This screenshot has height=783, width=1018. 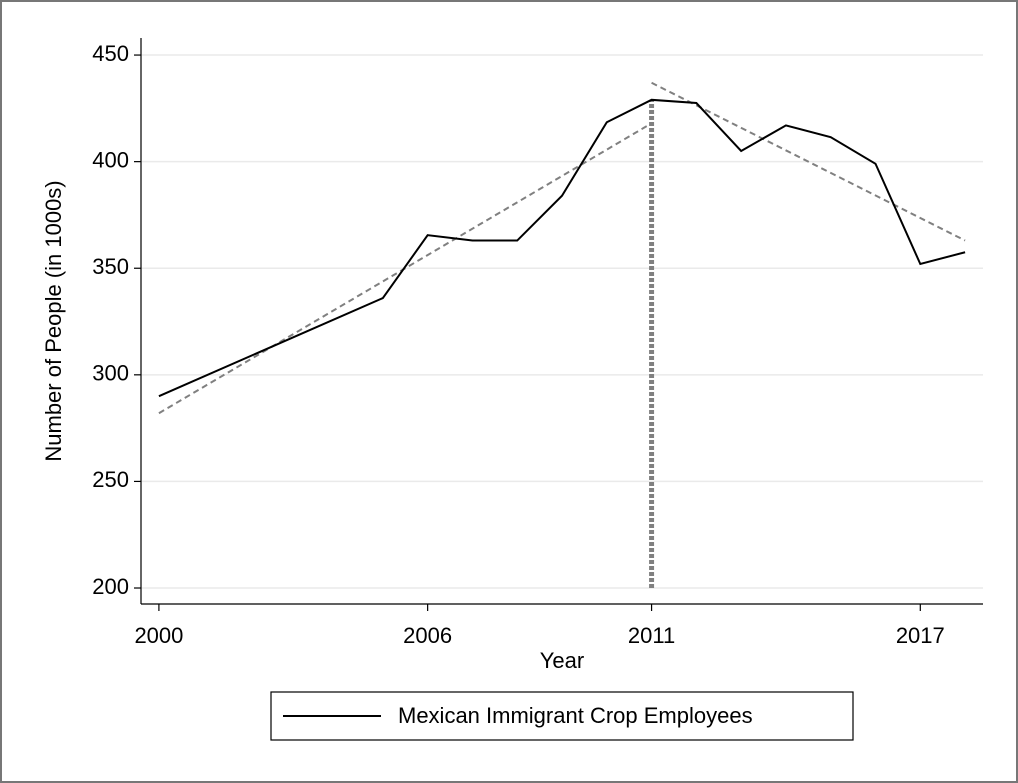 What do you see at coordinates (920, 635) in the screenshot?
I see `x-tick-label: 2017` at bounding box center [920, 635].